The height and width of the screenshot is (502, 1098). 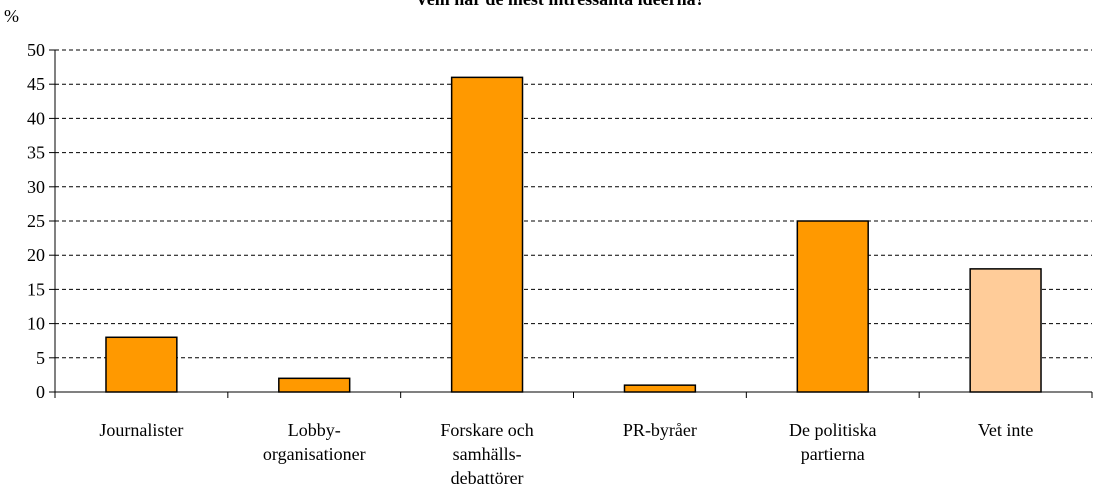 What do you see at coordinates (833, 442) in the screenshot?
I see `x-tick-label: De politiska partierna` at bounding box center [833, 442].